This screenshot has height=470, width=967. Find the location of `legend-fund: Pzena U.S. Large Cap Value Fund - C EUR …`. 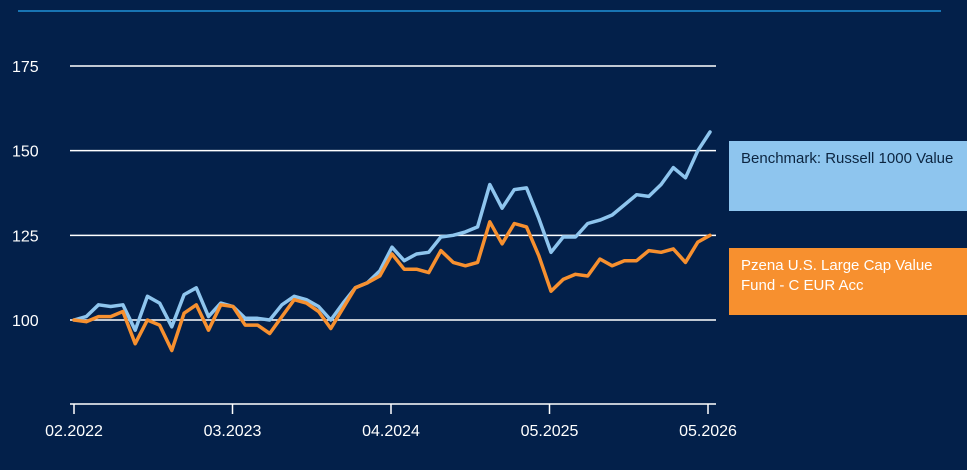

legend-fund: Pzena U.S. Large Cap Value Fund - C EUR … is located at coordinates (848, 281).